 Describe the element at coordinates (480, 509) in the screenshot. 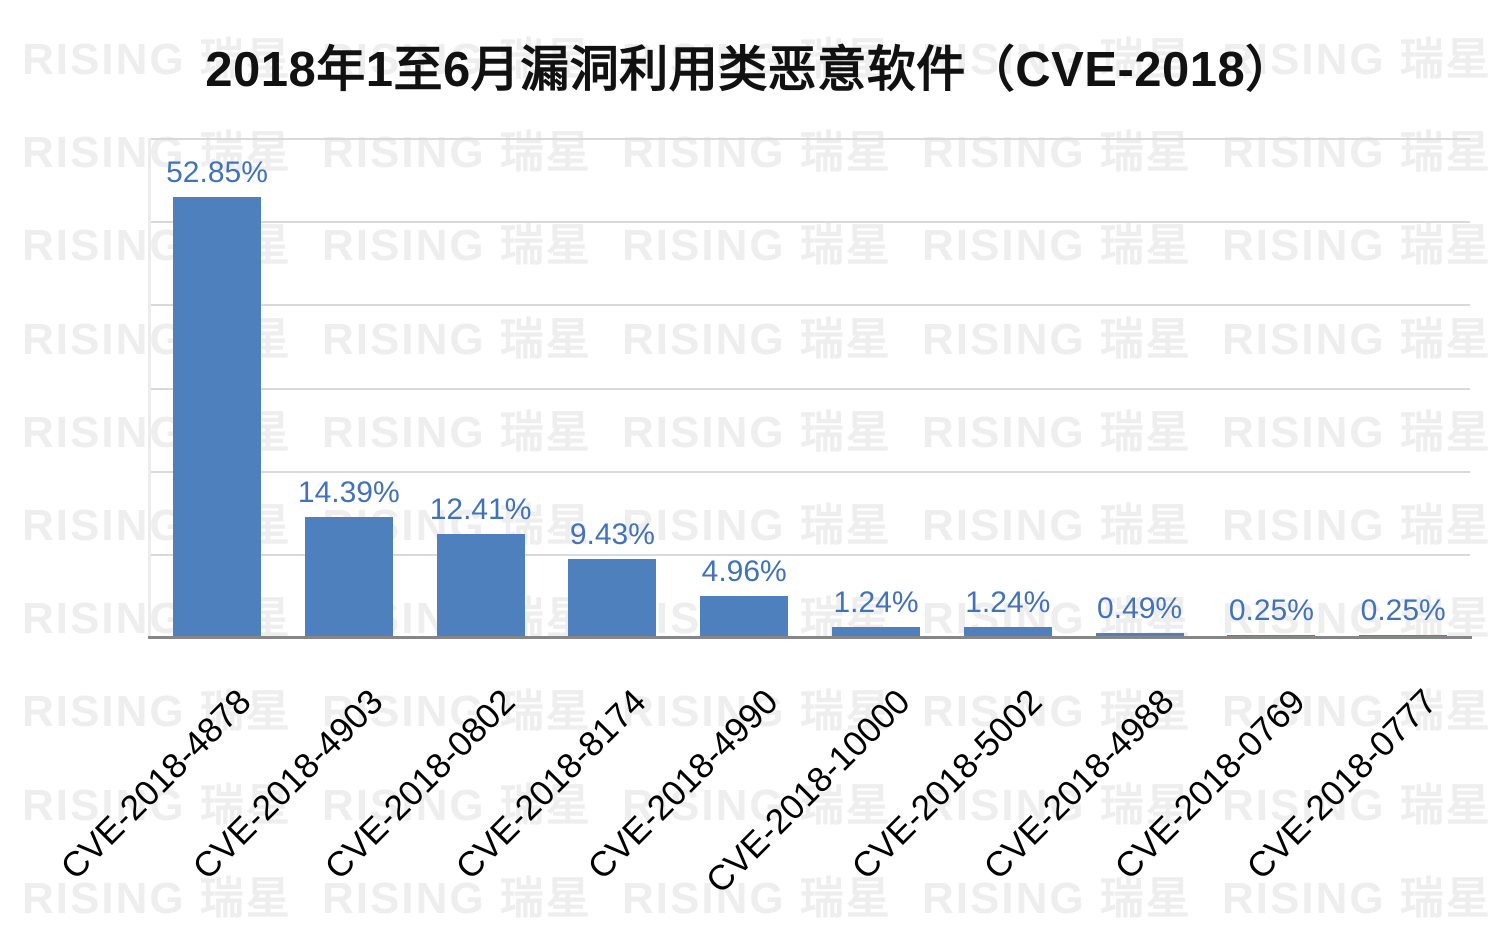

I see `bar-value-label: 12.41%` at that location.